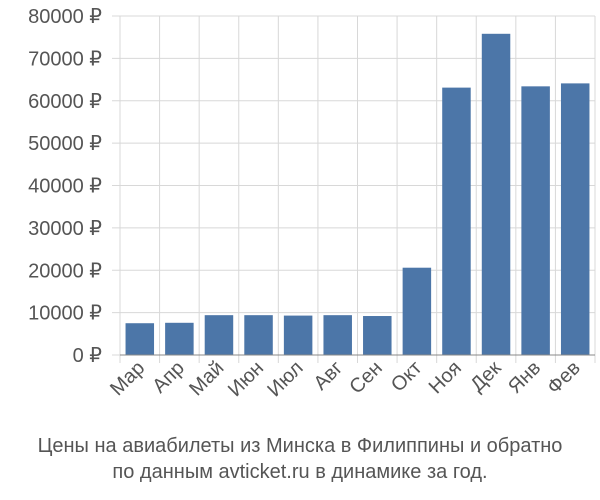  What do you see at coordinates (246, 379) in the screenshot?
I see `x-tick-label: Июн` at bounding box center [246, 379].